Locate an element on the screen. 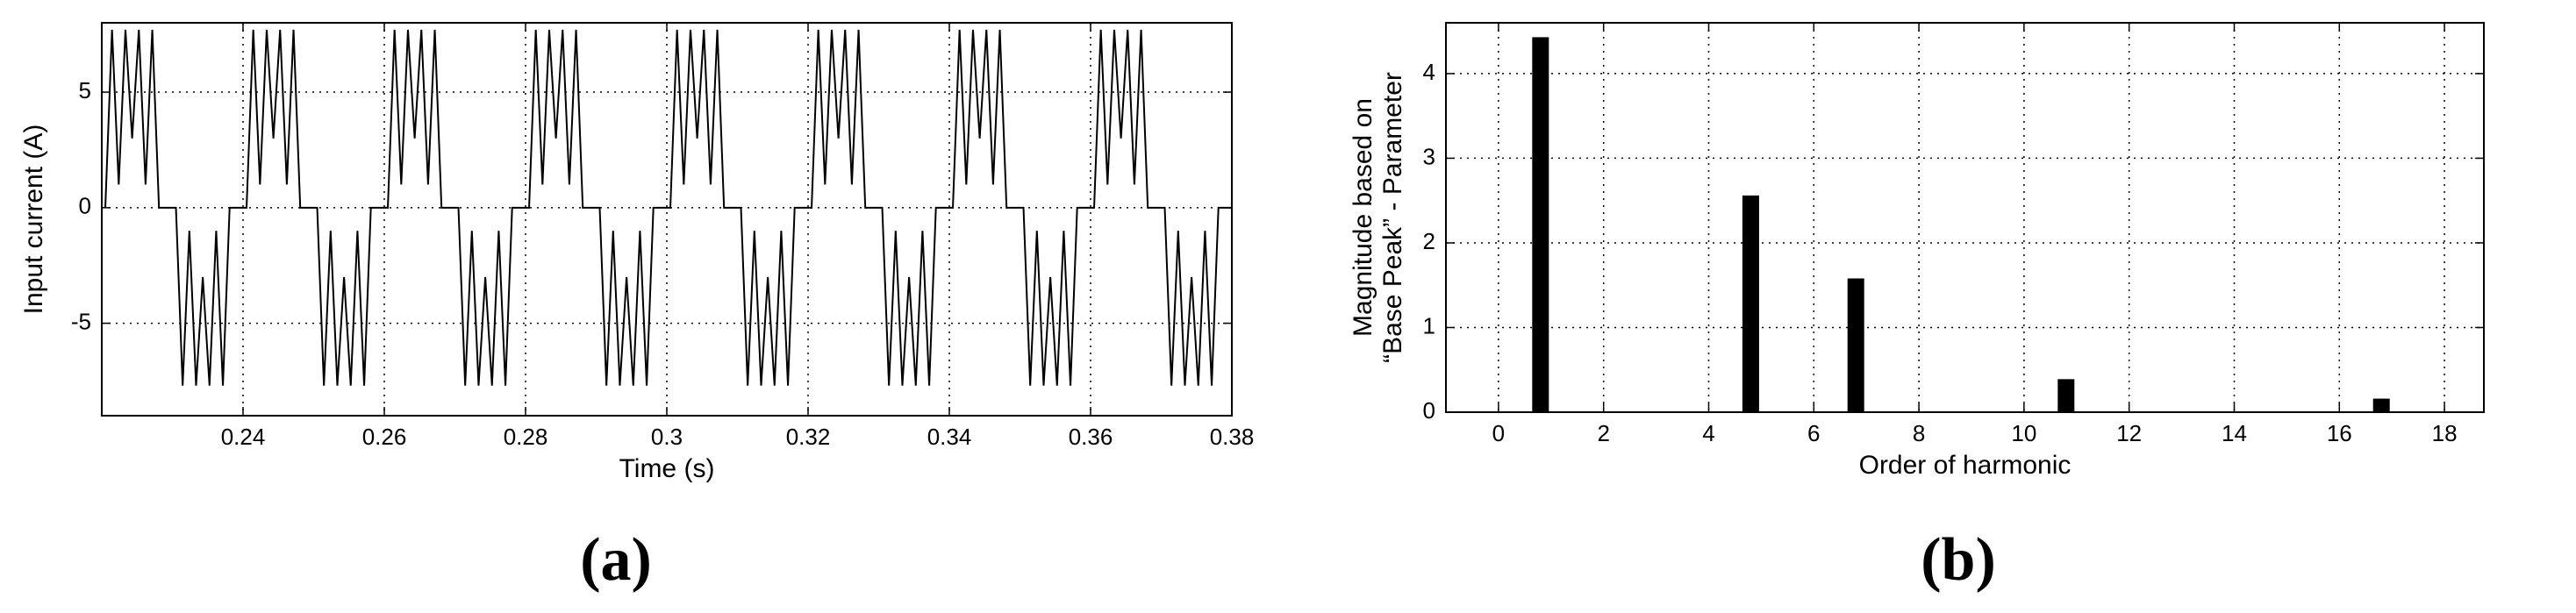 This screenshot has height=613, width=2576. x-tick-label: 8 is located at coordinates (1919, 433).